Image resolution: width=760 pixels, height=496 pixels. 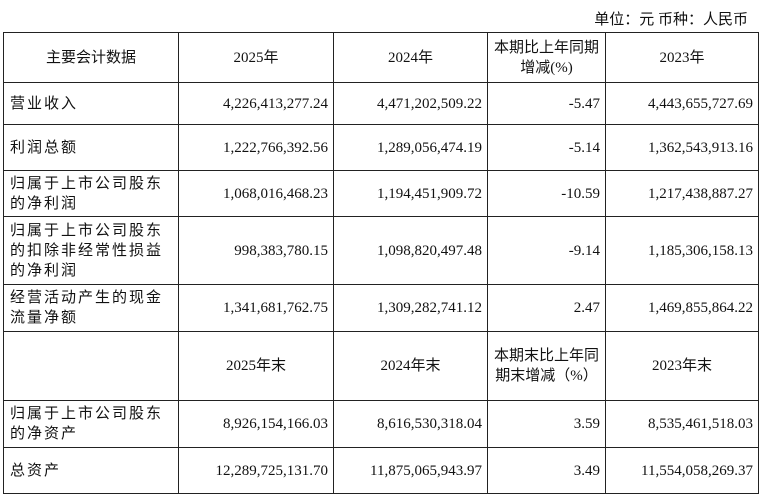 I want to click on unit-note: 单位：元 币种：人民币, so click(x=671, y=20).